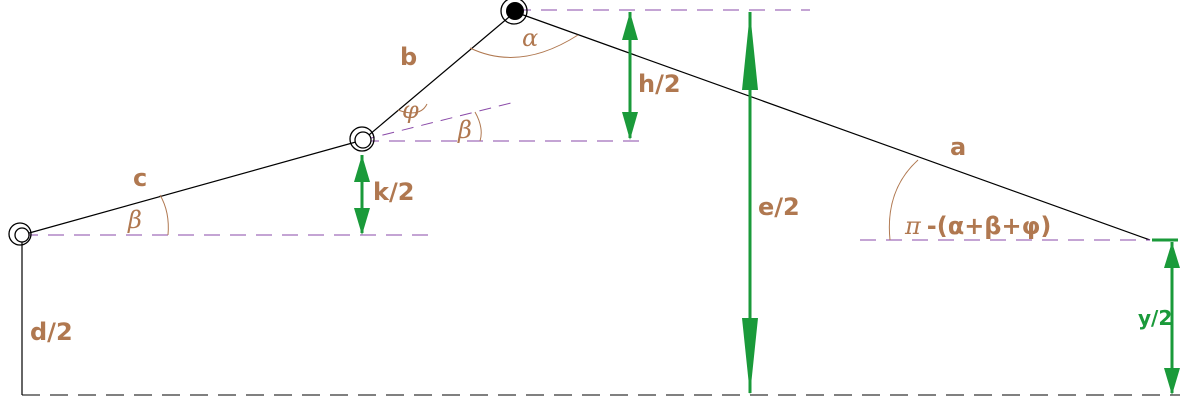  What do you see at coordinates (903, 200) in the screenshot?
I see `pi-angle-arc` at bounding box center [903, 200].